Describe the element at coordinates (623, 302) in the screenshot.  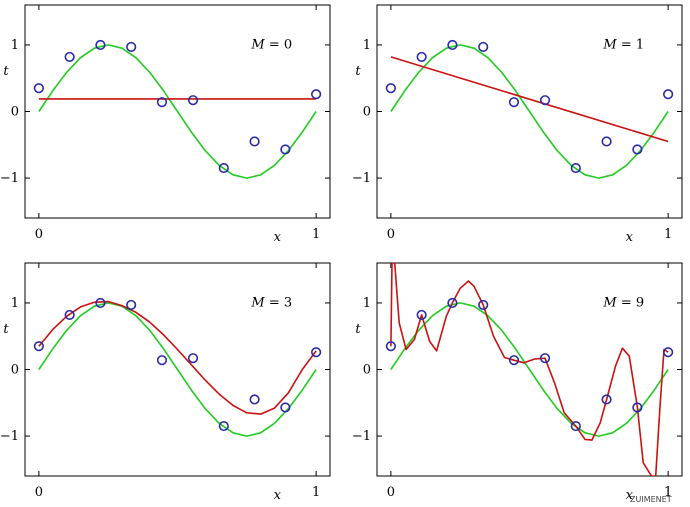
I see `model-order-label: M = 9` at that location.